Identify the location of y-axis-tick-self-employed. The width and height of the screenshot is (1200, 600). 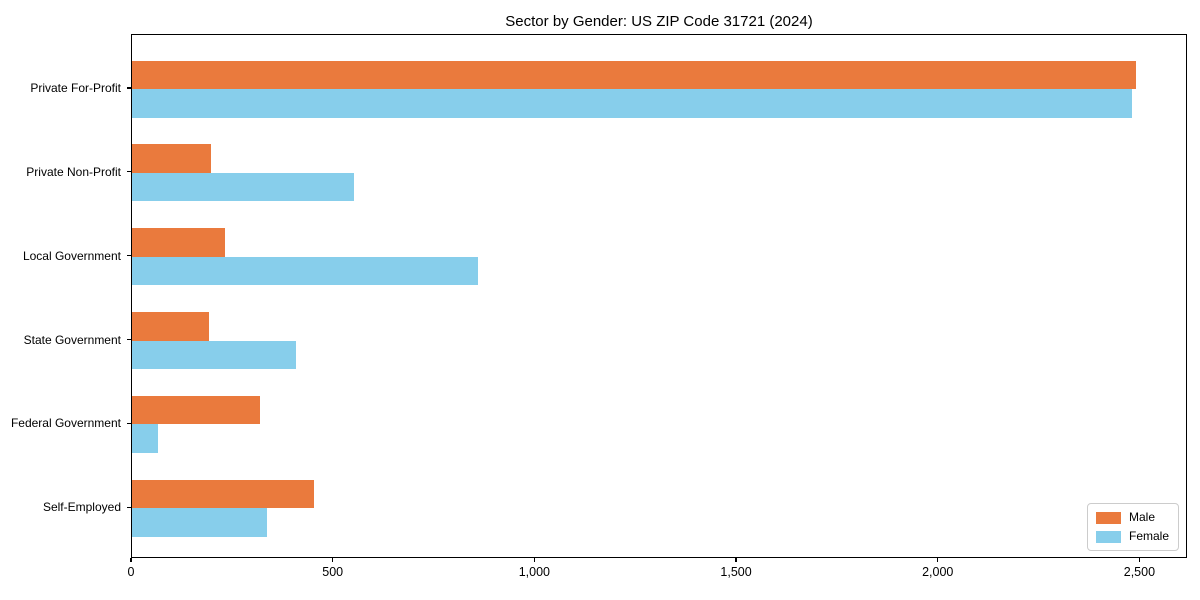
(129, 507).